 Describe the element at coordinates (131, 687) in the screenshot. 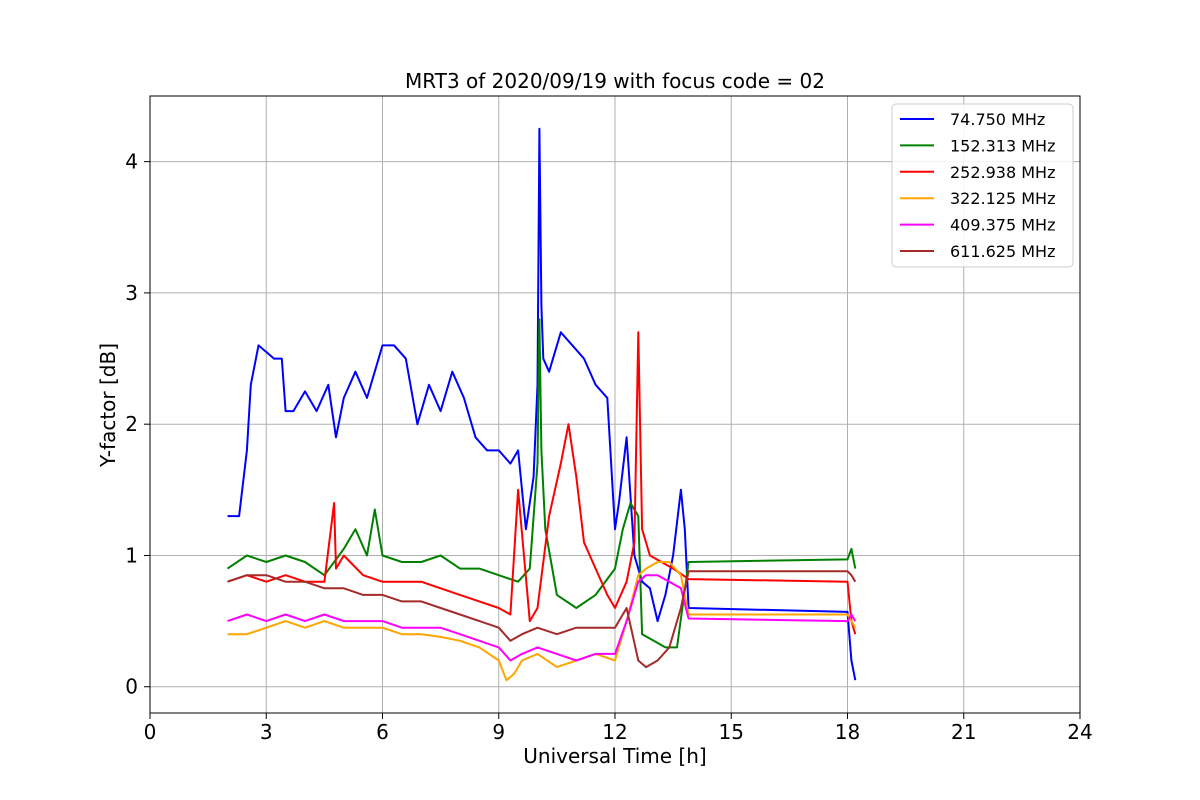

I see `y-tick-label: 0` at that location.